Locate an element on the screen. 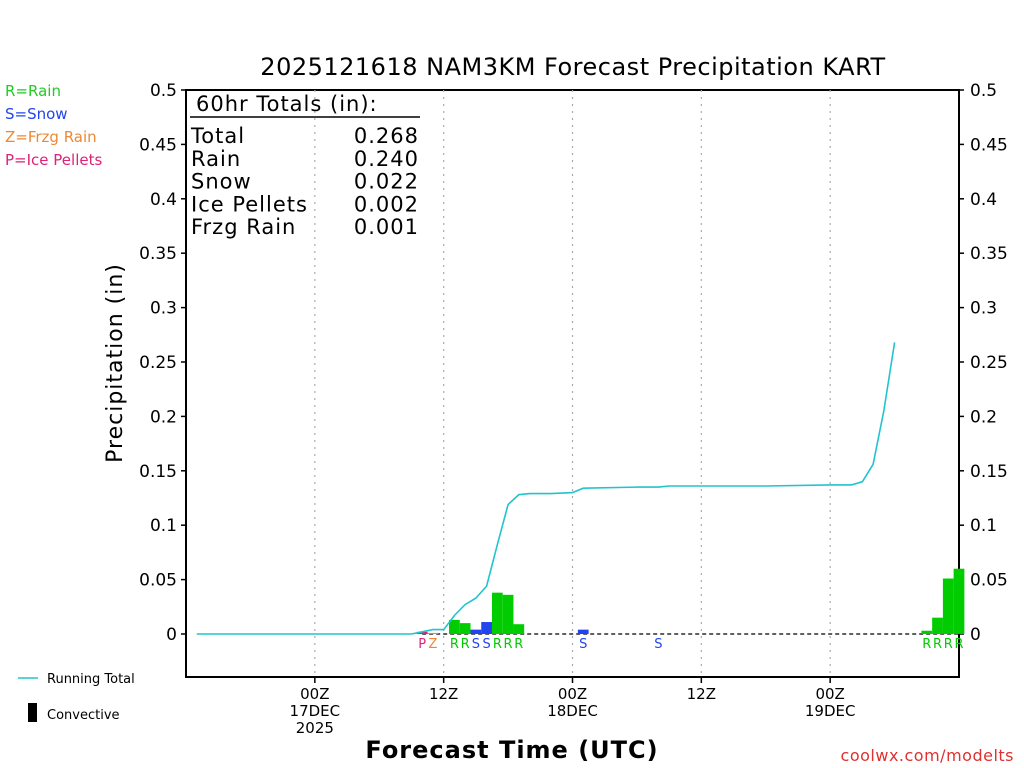 The height and width of the screenshot is (768, 1024). totals-header: 60hr Totals (in): is located at coordinates (287, 104).